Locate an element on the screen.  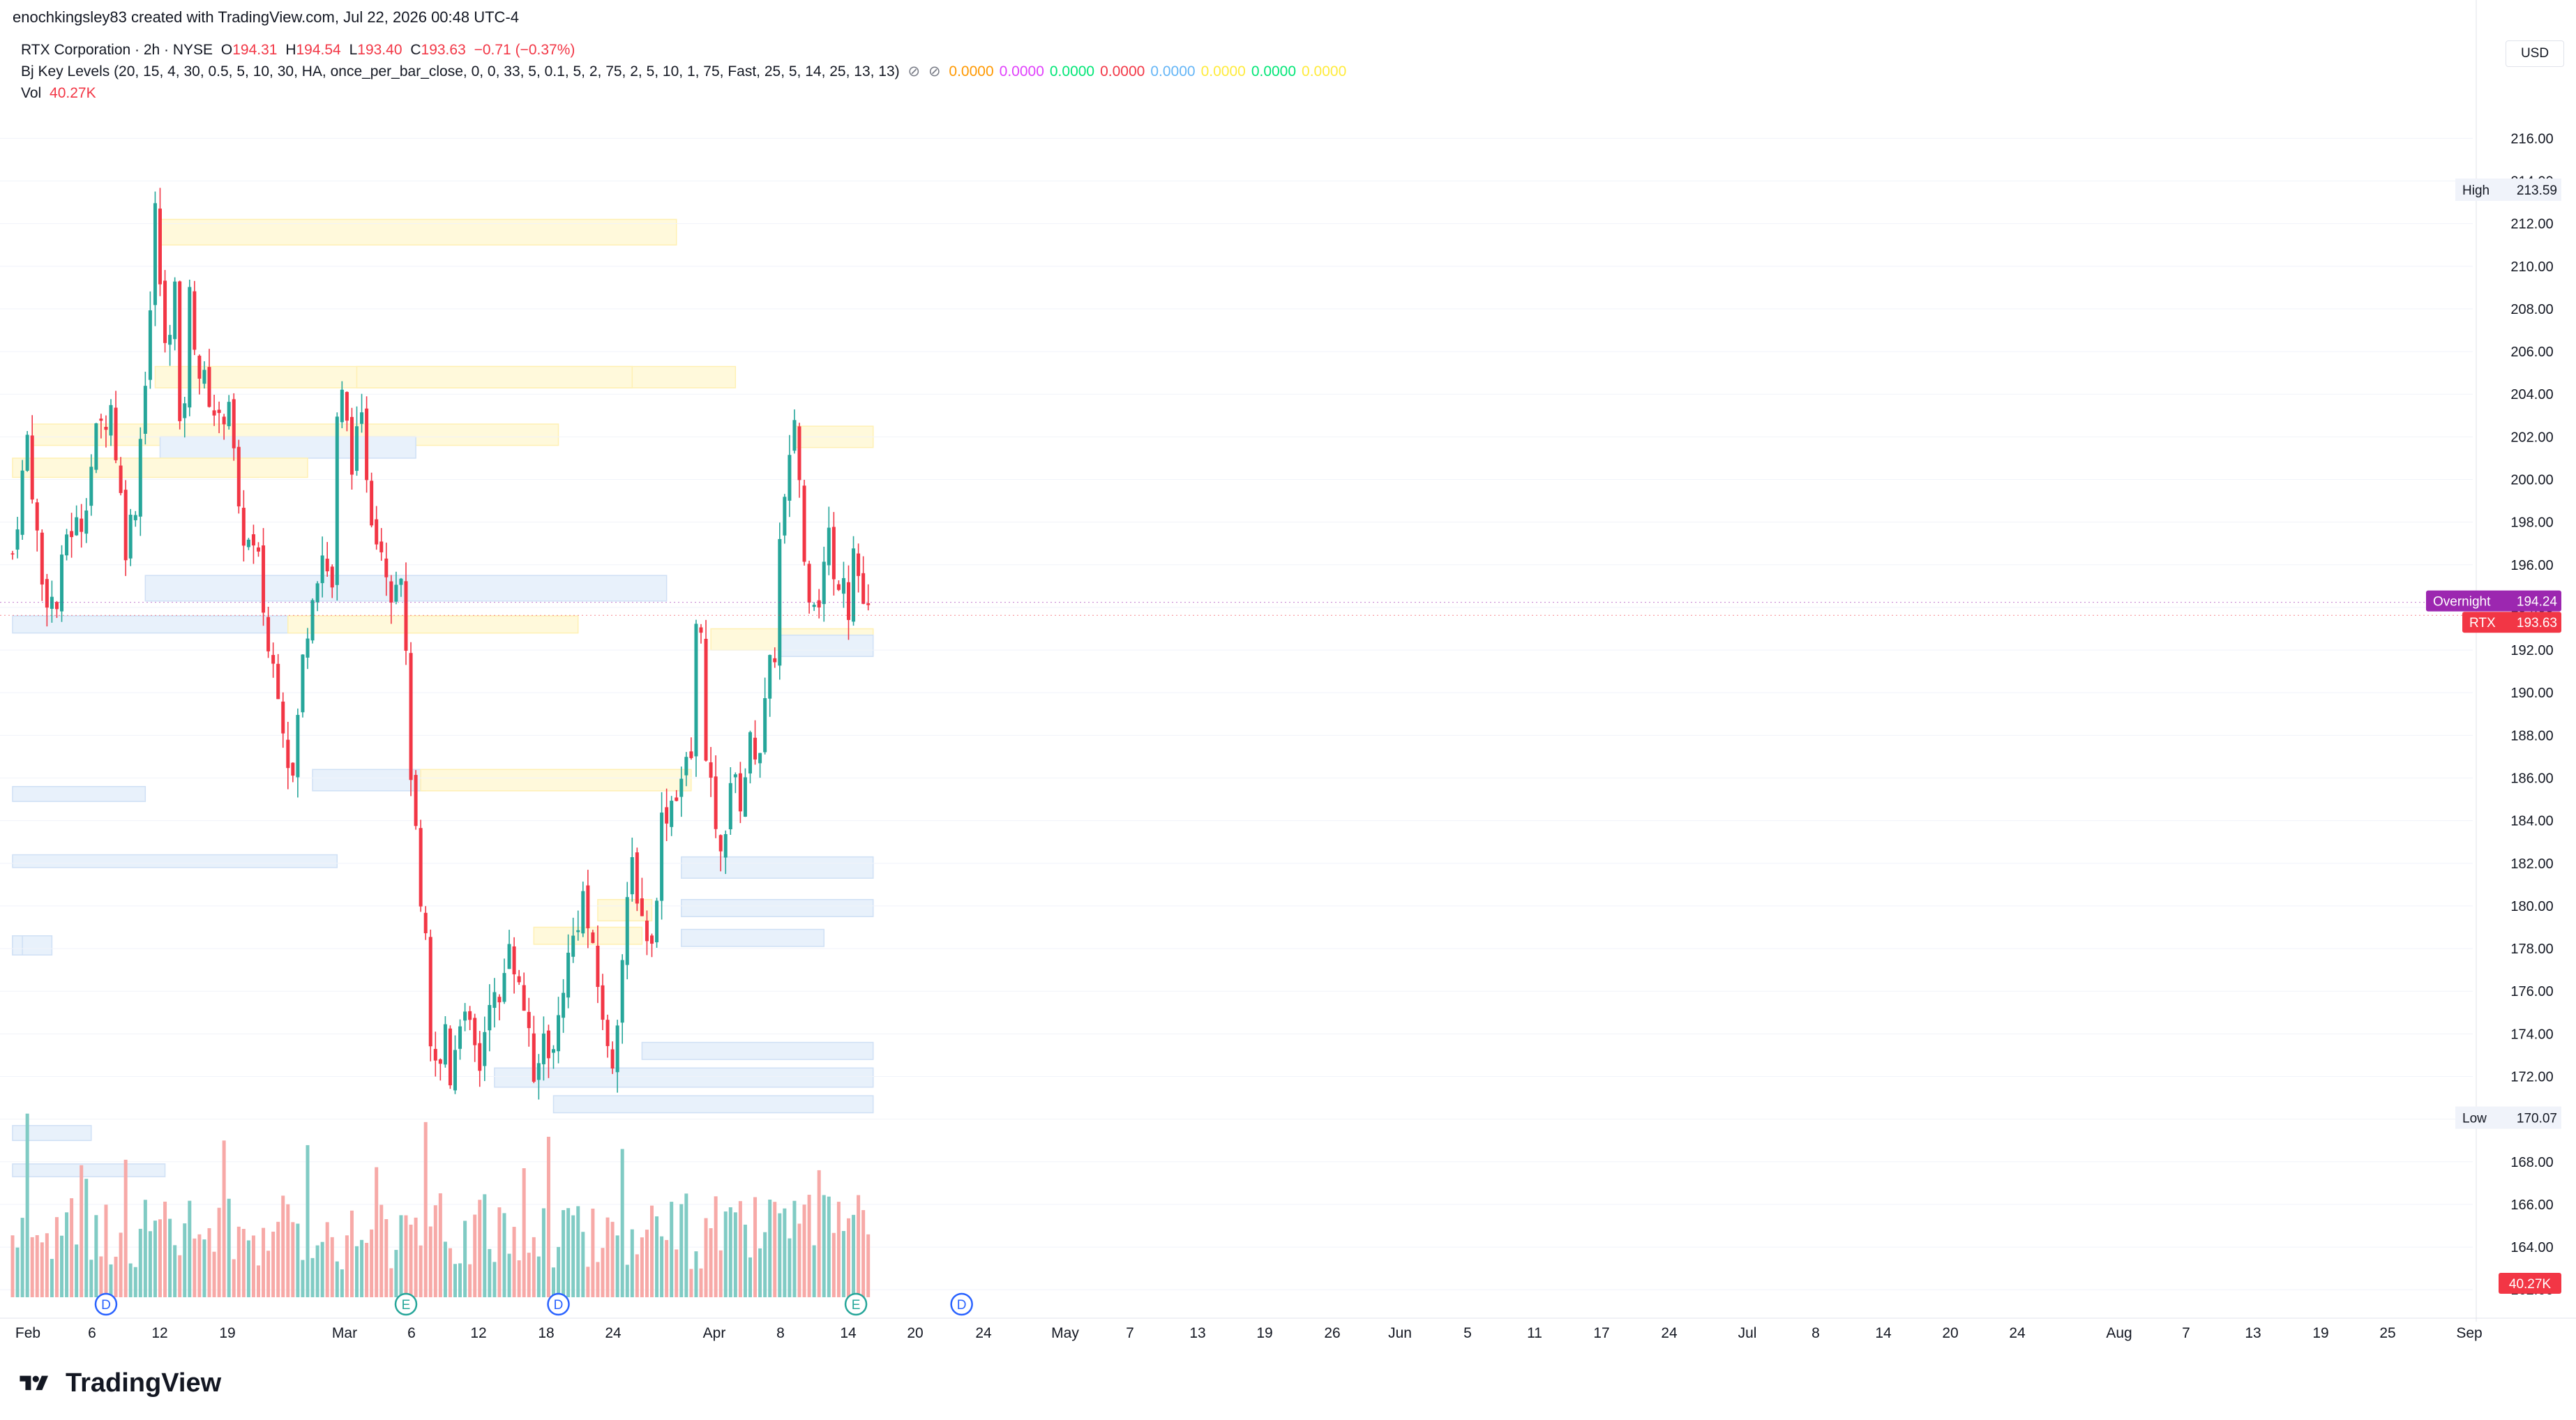
indicator-value-1: 0.0000 is located at coordinates (1021, 71).